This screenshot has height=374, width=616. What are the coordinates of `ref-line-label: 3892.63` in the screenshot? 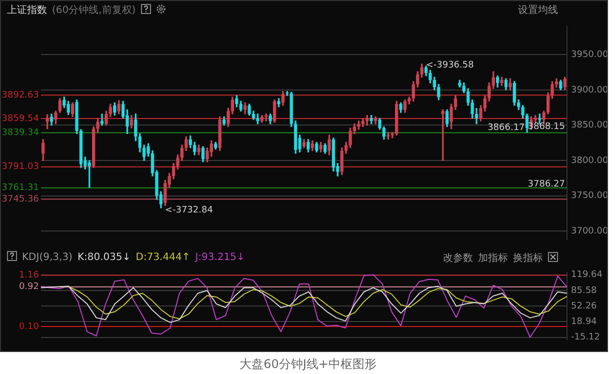 It's located at (20, 95).